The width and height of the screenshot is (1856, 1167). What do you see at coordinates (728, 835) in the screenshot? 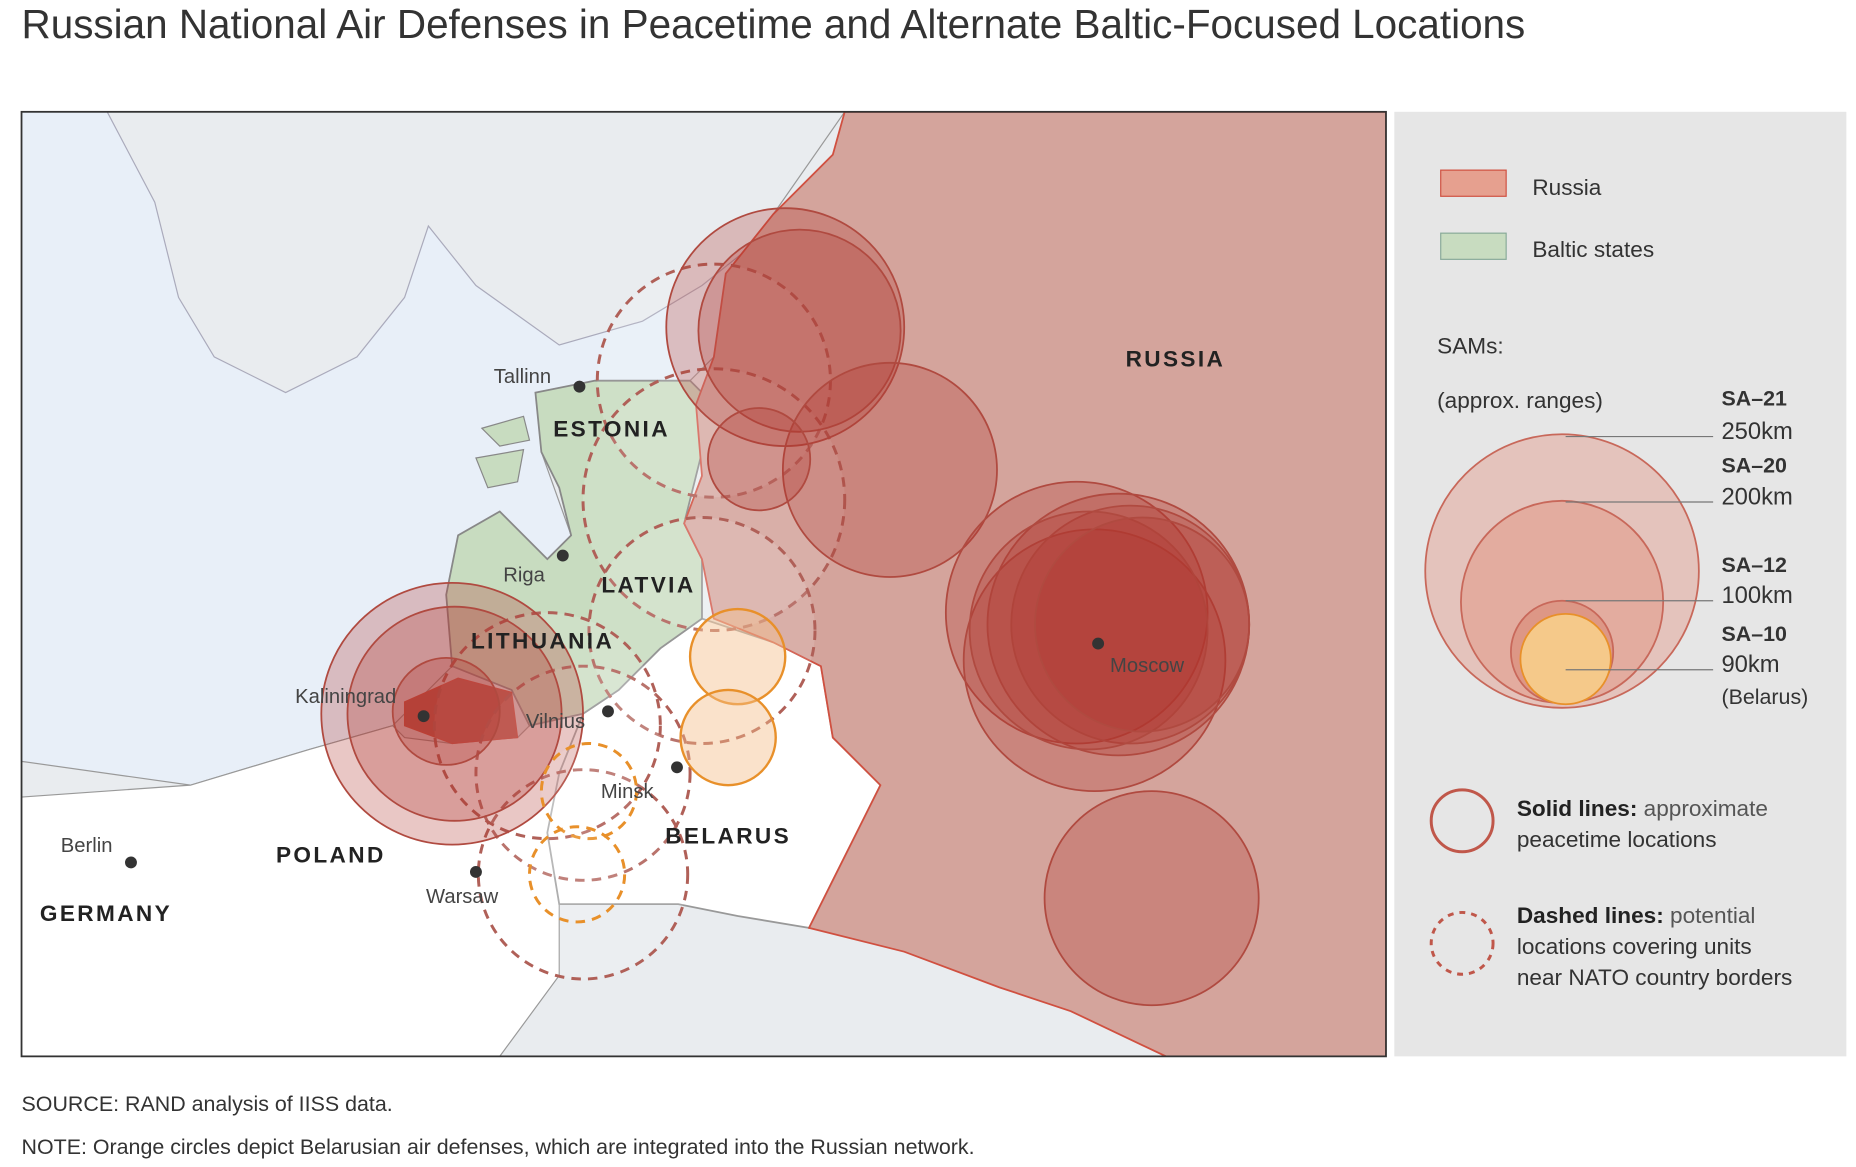
I see `country-label: BELARUS` at bounding box center [728, 835].